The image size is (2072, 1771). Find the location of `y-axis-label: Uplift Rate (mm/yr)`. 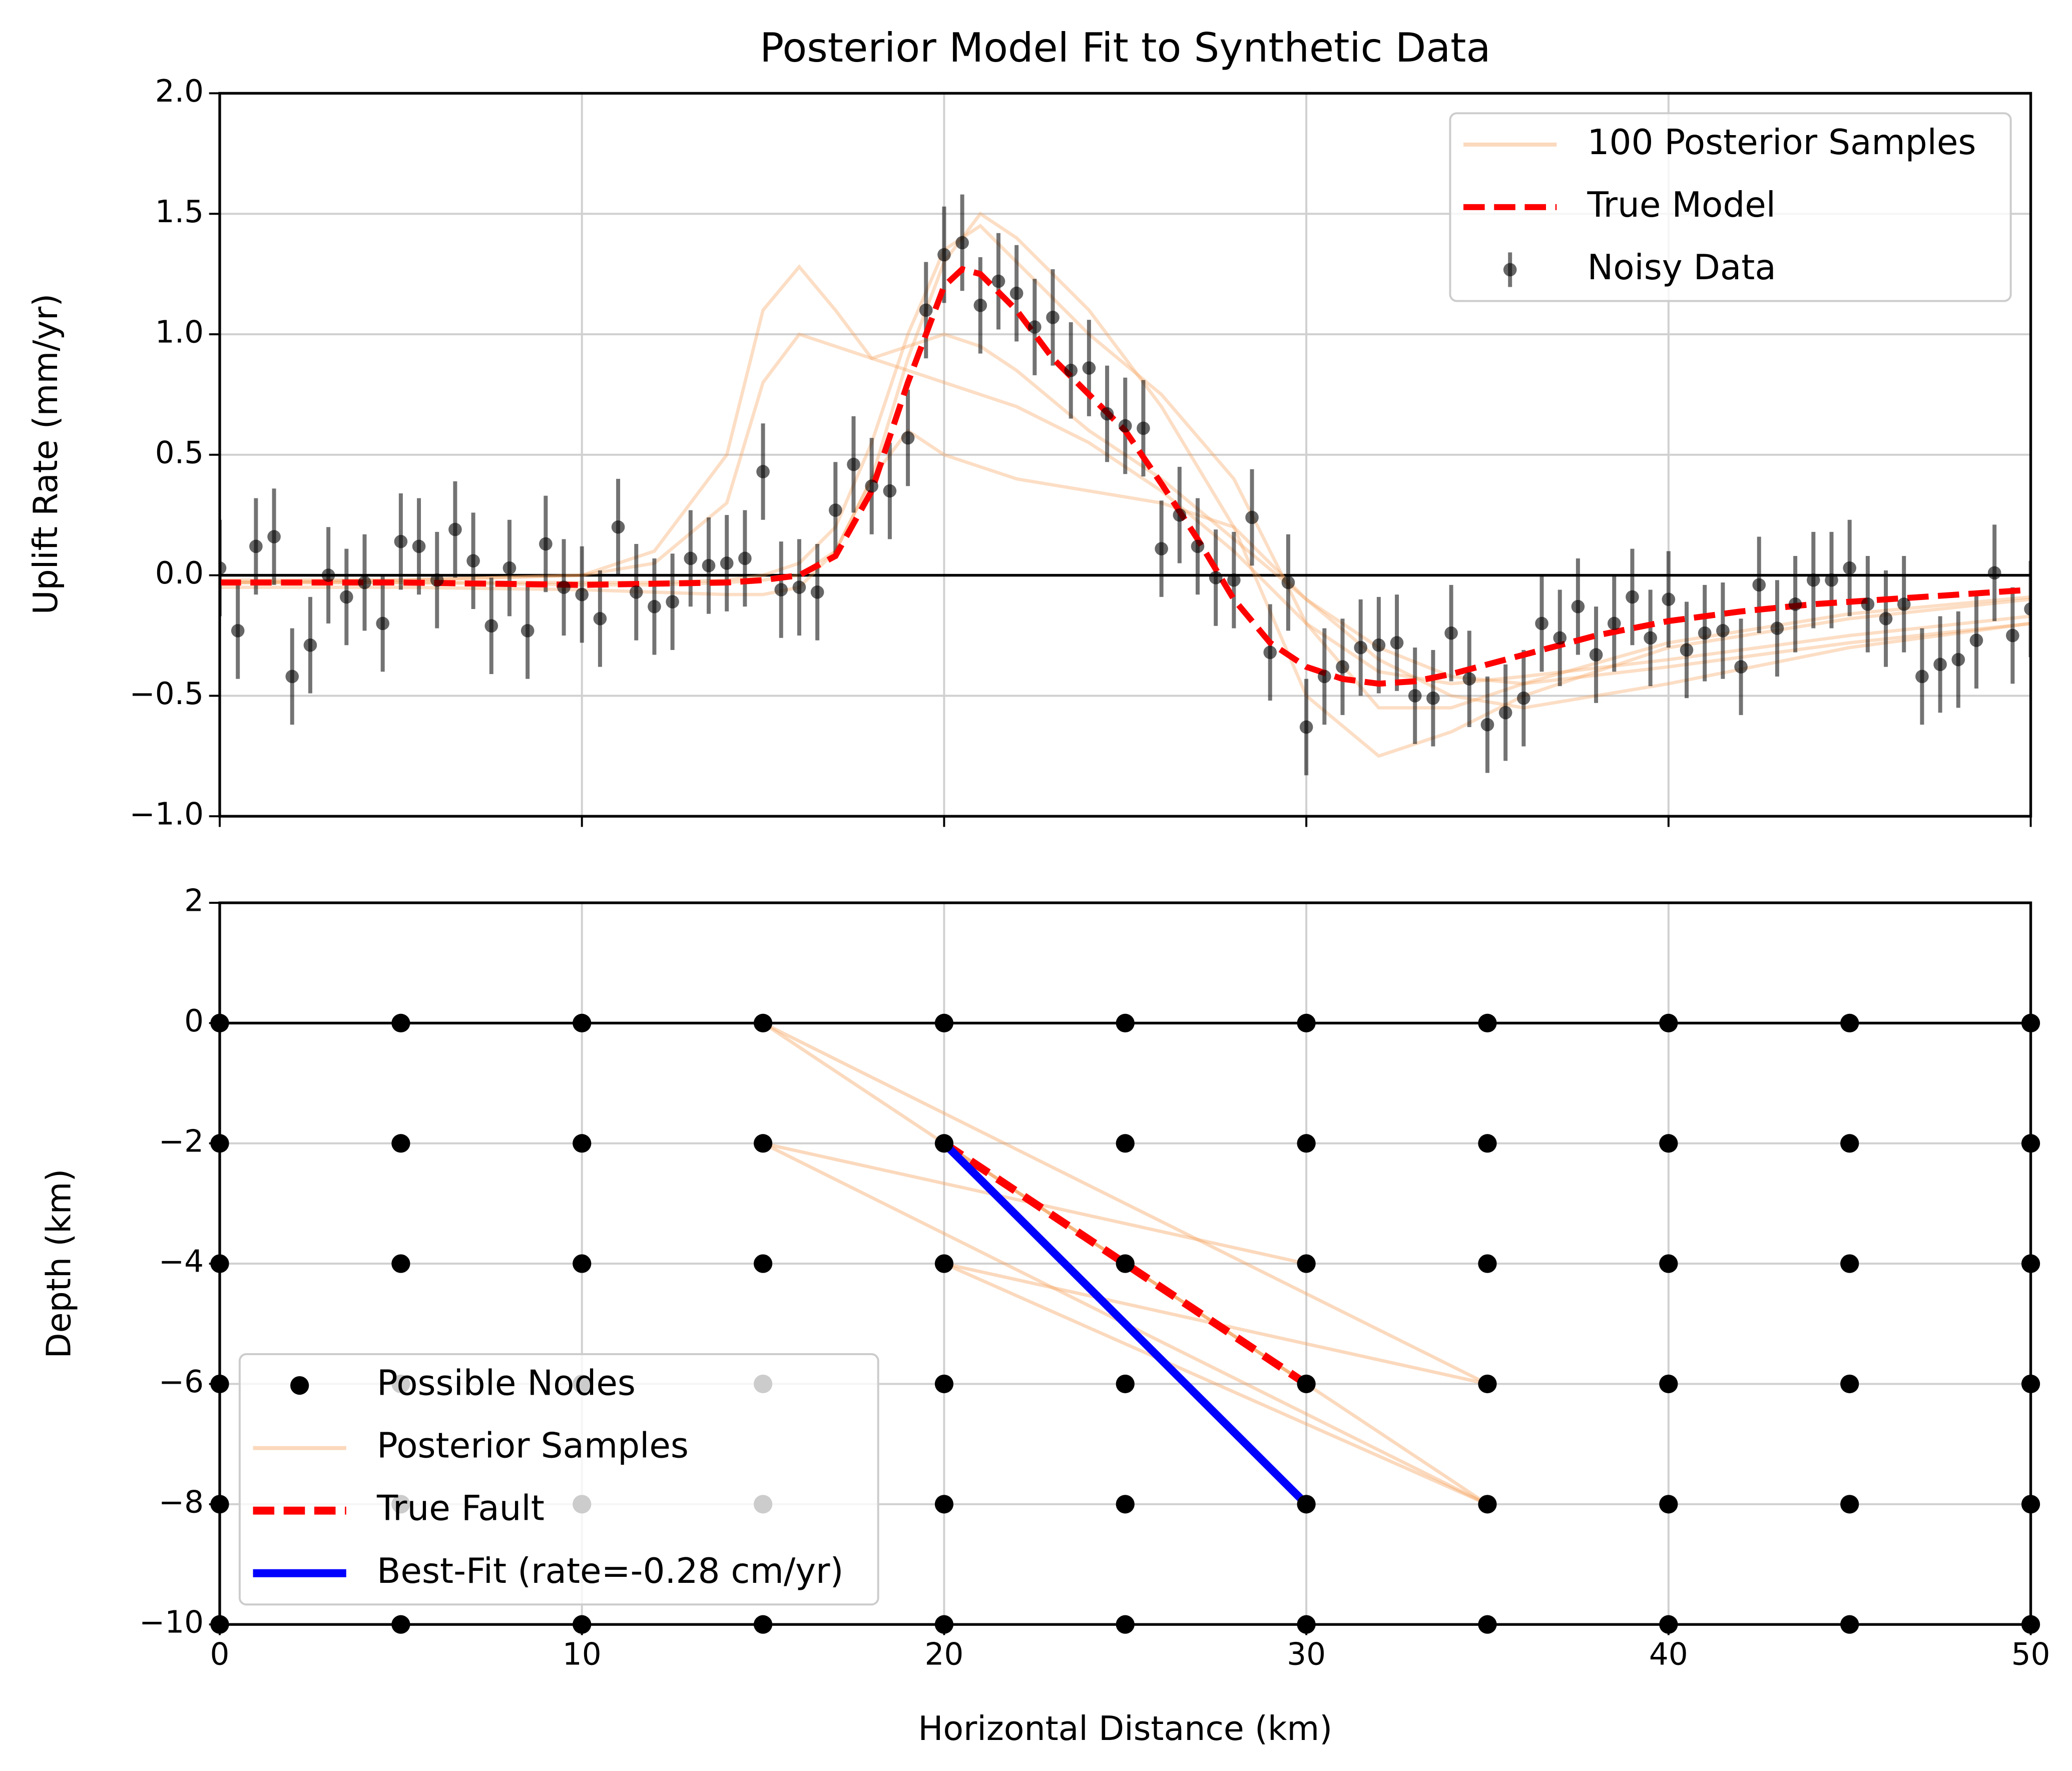

y-axis-label: Uplift Rate (mm/yr) is located at coordinates (46, 454).